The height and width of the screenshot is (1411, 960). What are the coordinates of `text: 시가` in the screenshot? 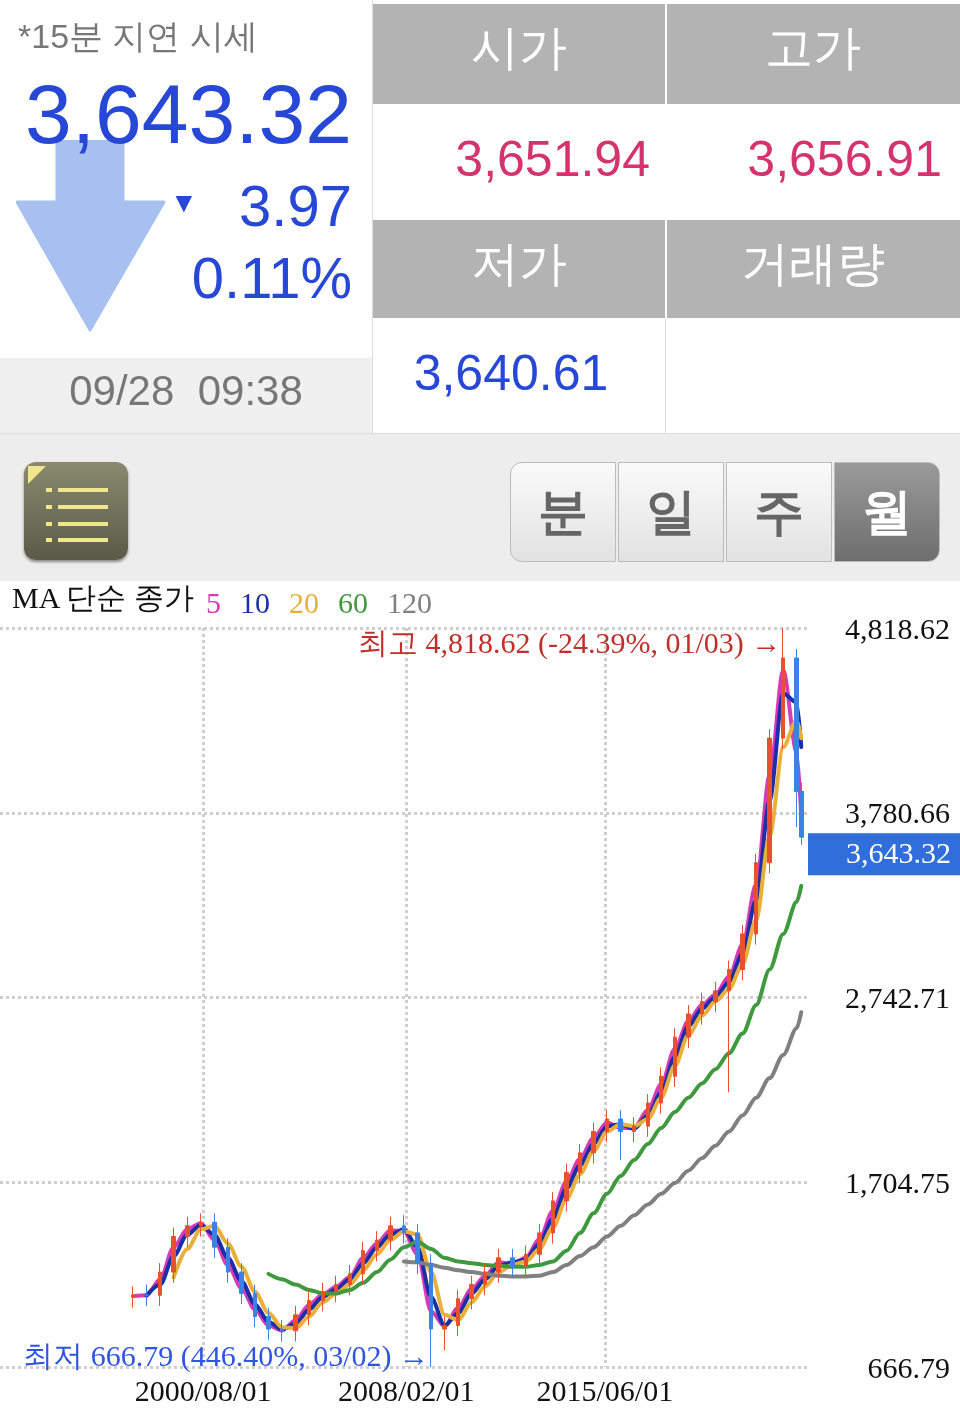 It's located at (518, 48).